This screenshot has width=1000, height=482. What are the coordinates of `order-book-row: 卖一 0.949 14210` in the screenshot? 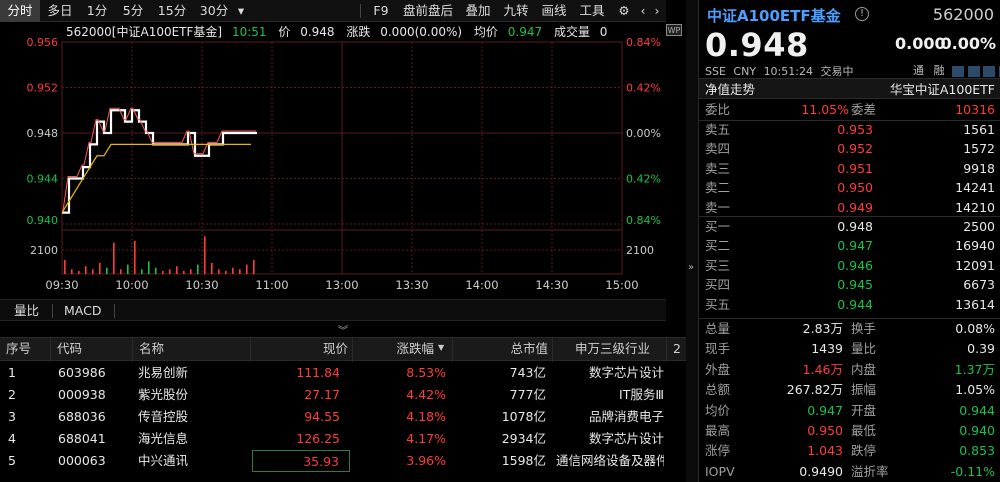 It's located at (849, 207).